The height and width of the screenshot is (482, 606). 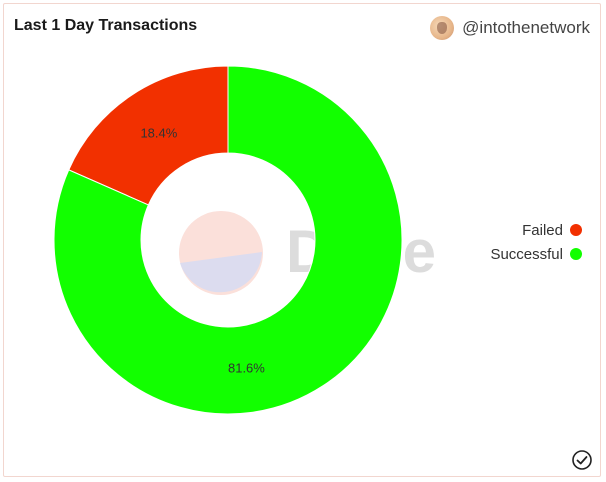 I want to click on chart-legend: Failed Successful, so click(x=536, y=242).